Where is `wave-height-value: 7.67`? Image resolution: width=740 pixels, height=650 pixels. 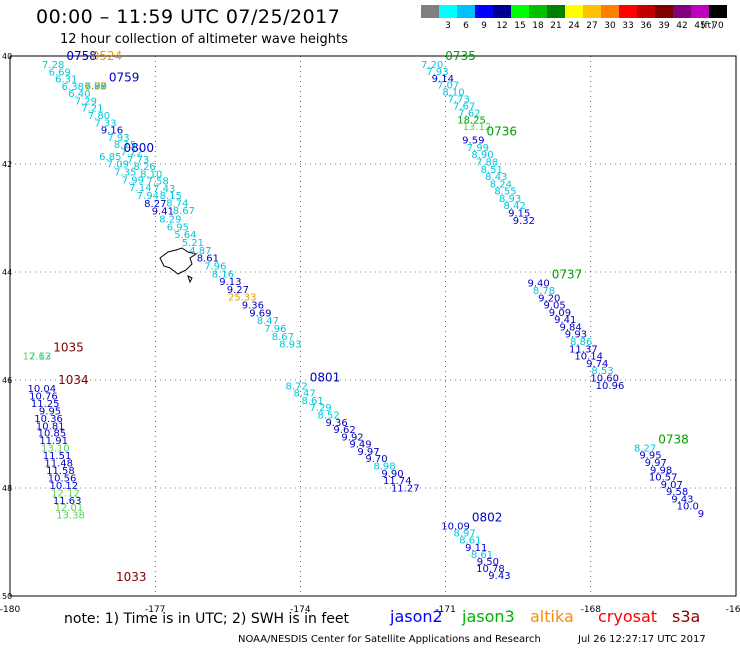
wave-height-value: 7.67 is located at coordinates (464, 106).